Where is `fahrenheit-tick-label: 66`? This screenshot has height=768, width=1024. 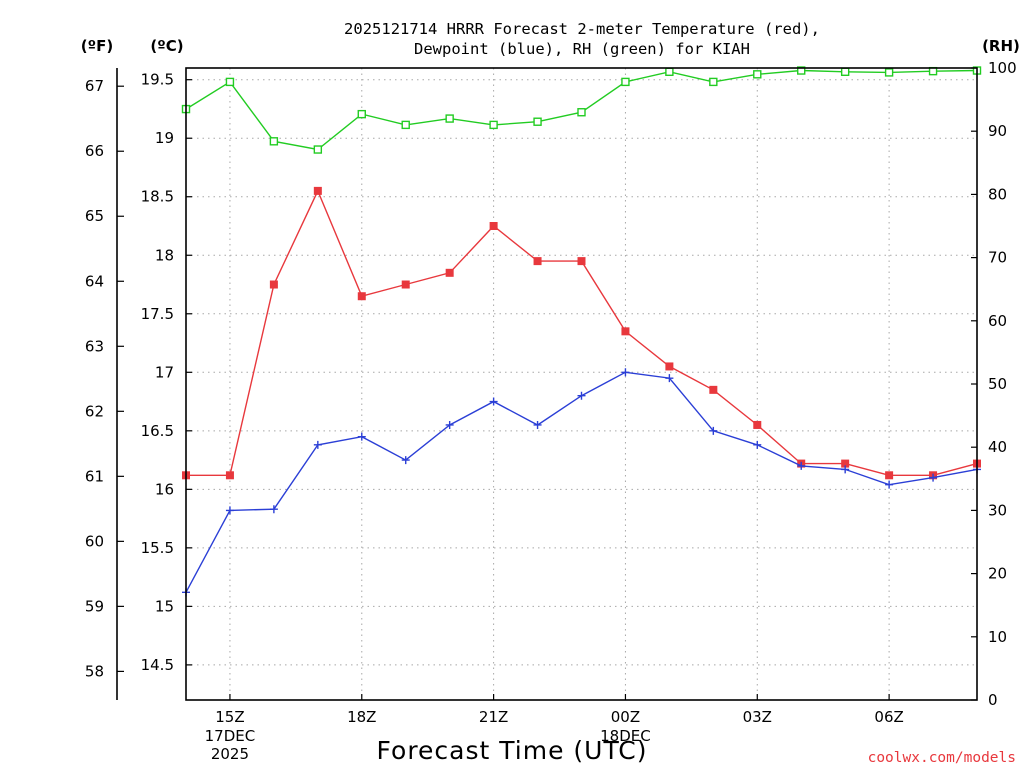 fahrenheit-tick-label: 66 is located at coordinates (94, 151).